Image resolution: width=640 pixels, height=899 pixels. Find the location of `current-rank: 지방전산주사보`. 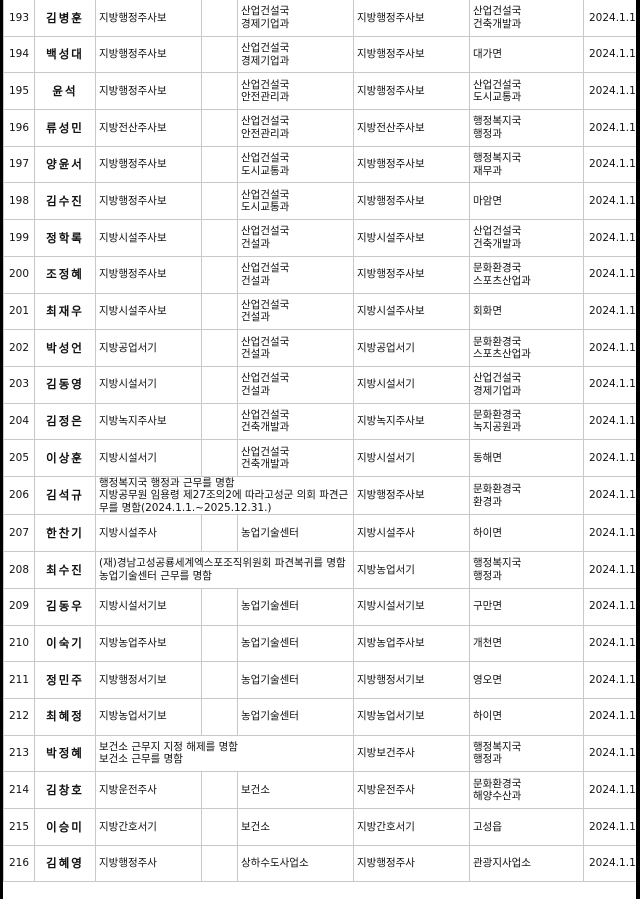

current-rank: 지방전산주사보 is located at coordinates (148, 128).